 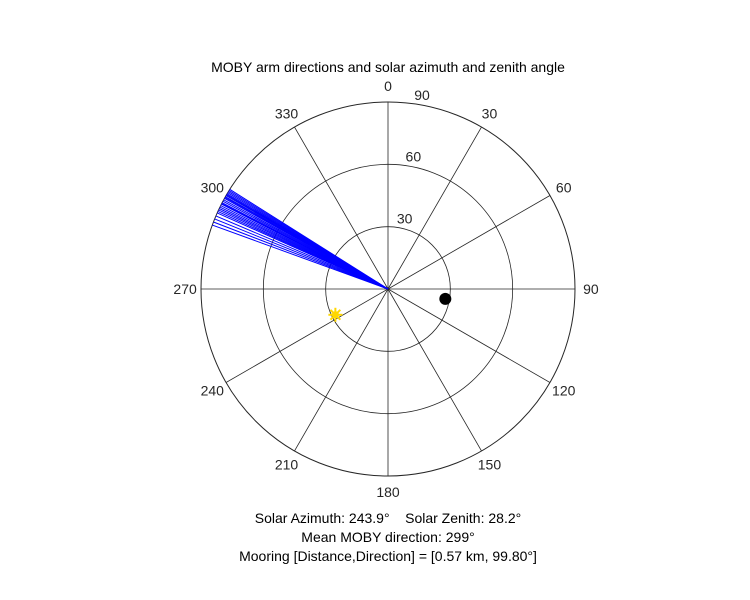 What do you see at coordinates (213, 390) in the screenshot?
I see `angle-tick-label: 240` at bounding box center [213, 390].